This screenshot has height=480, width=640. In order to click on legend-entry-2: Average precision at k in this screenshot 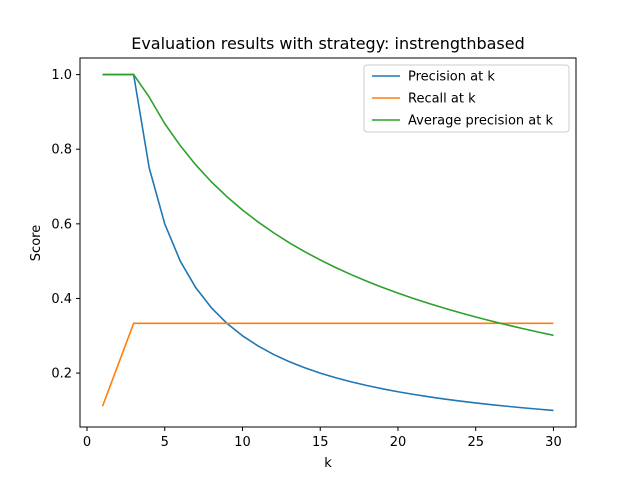, I will do `click(480, 121)`.